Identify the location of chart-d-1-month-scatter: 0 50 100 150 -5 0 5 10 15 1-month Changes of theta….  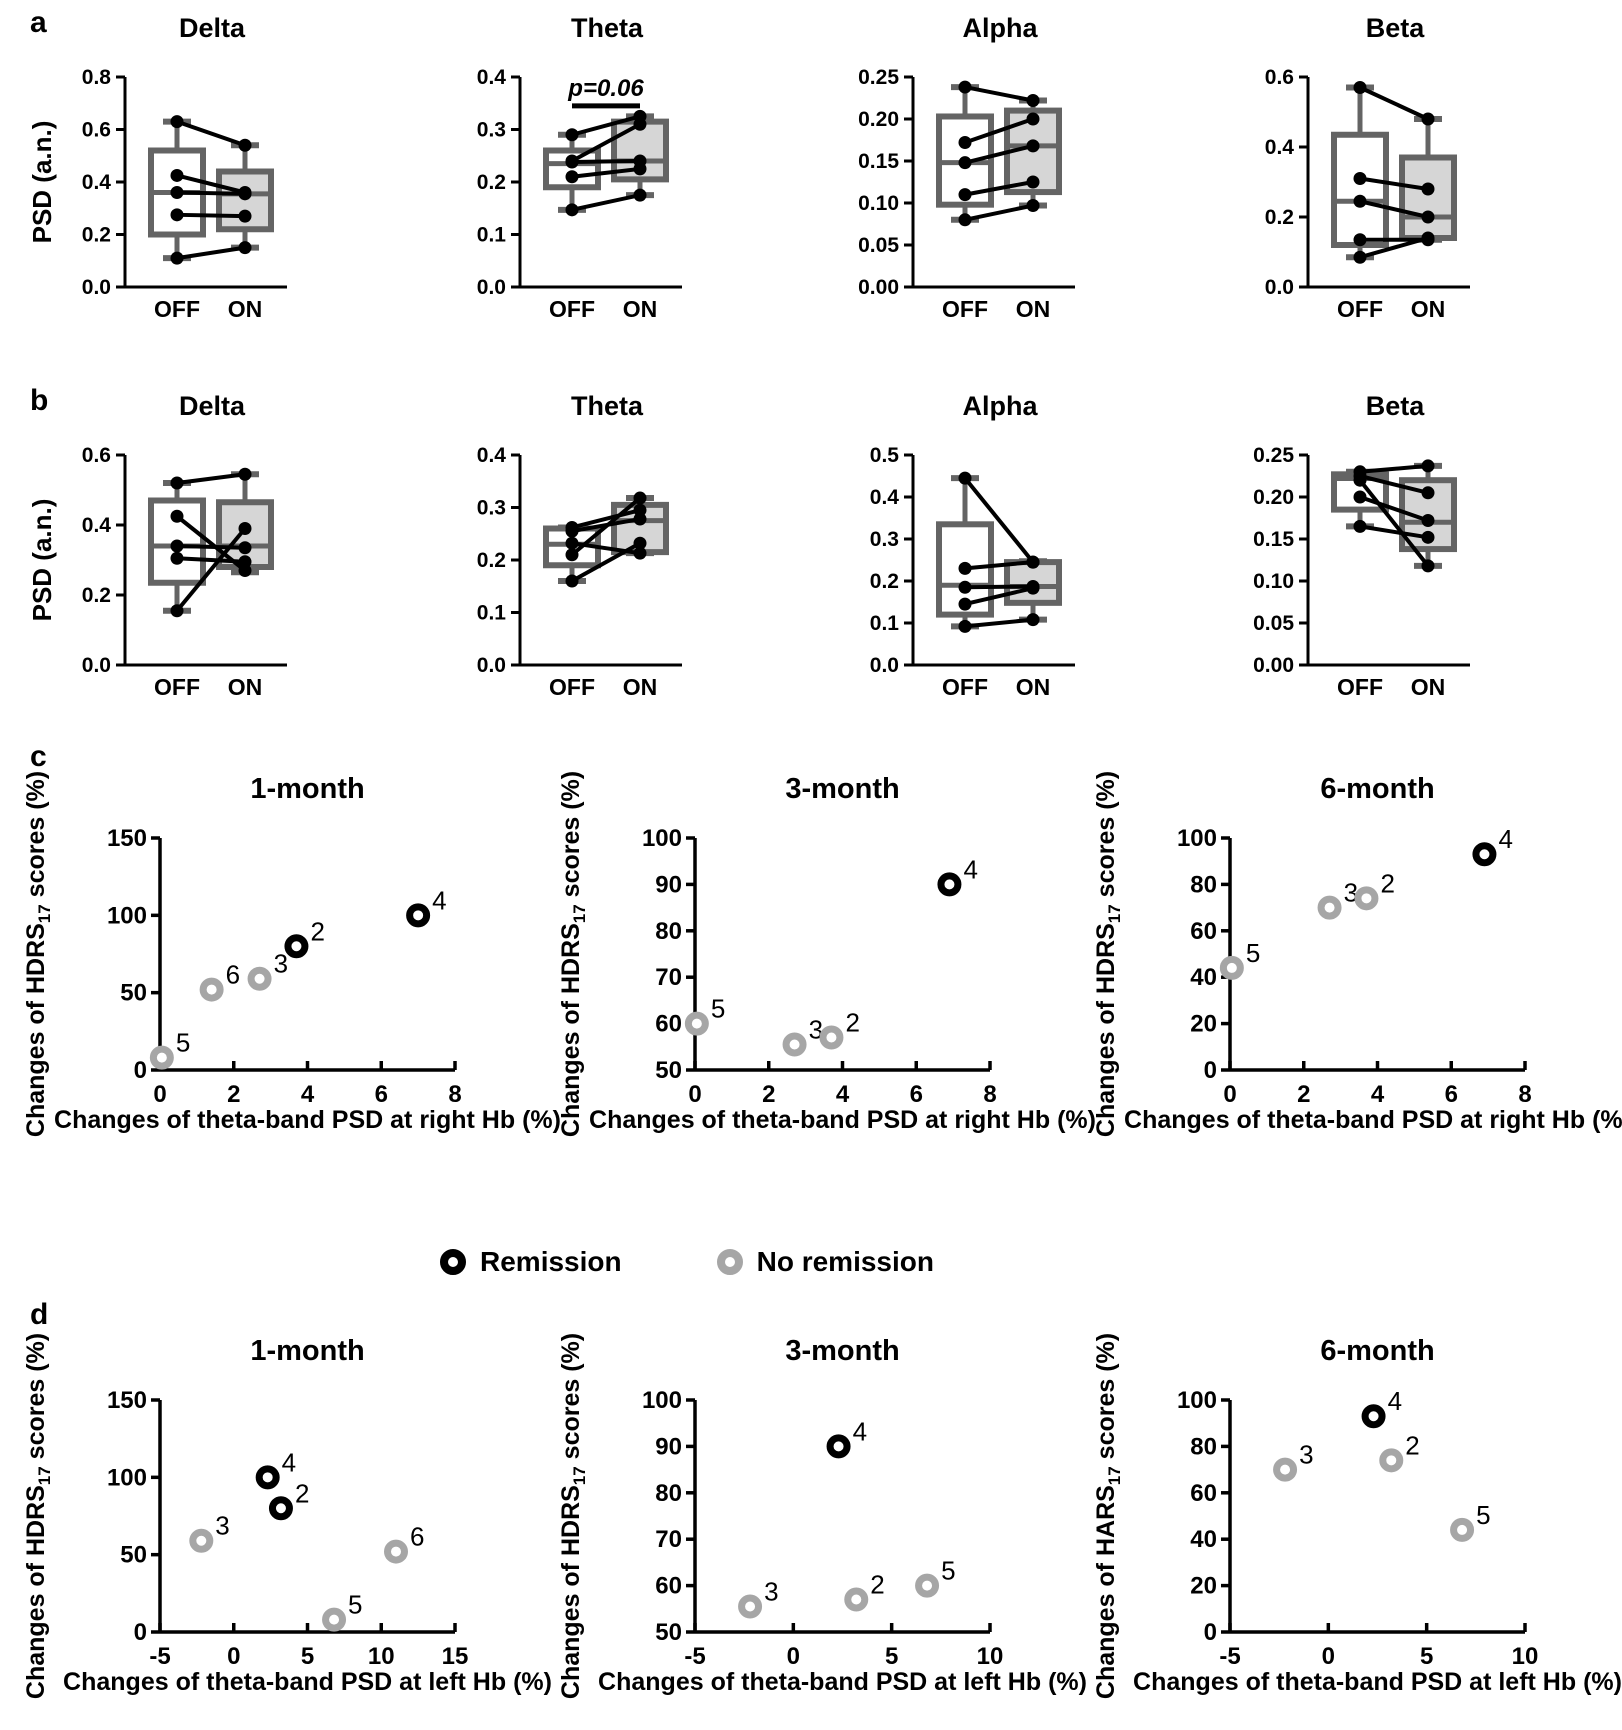
(281, 1512).